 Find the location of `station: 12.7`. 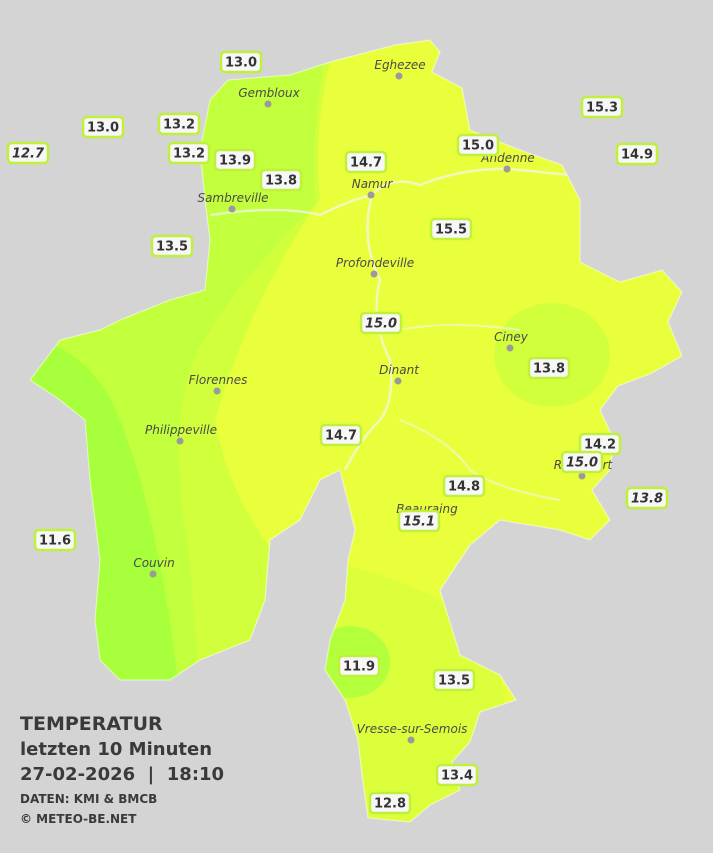

station: 12.7 is located at coordinates (28, 153).